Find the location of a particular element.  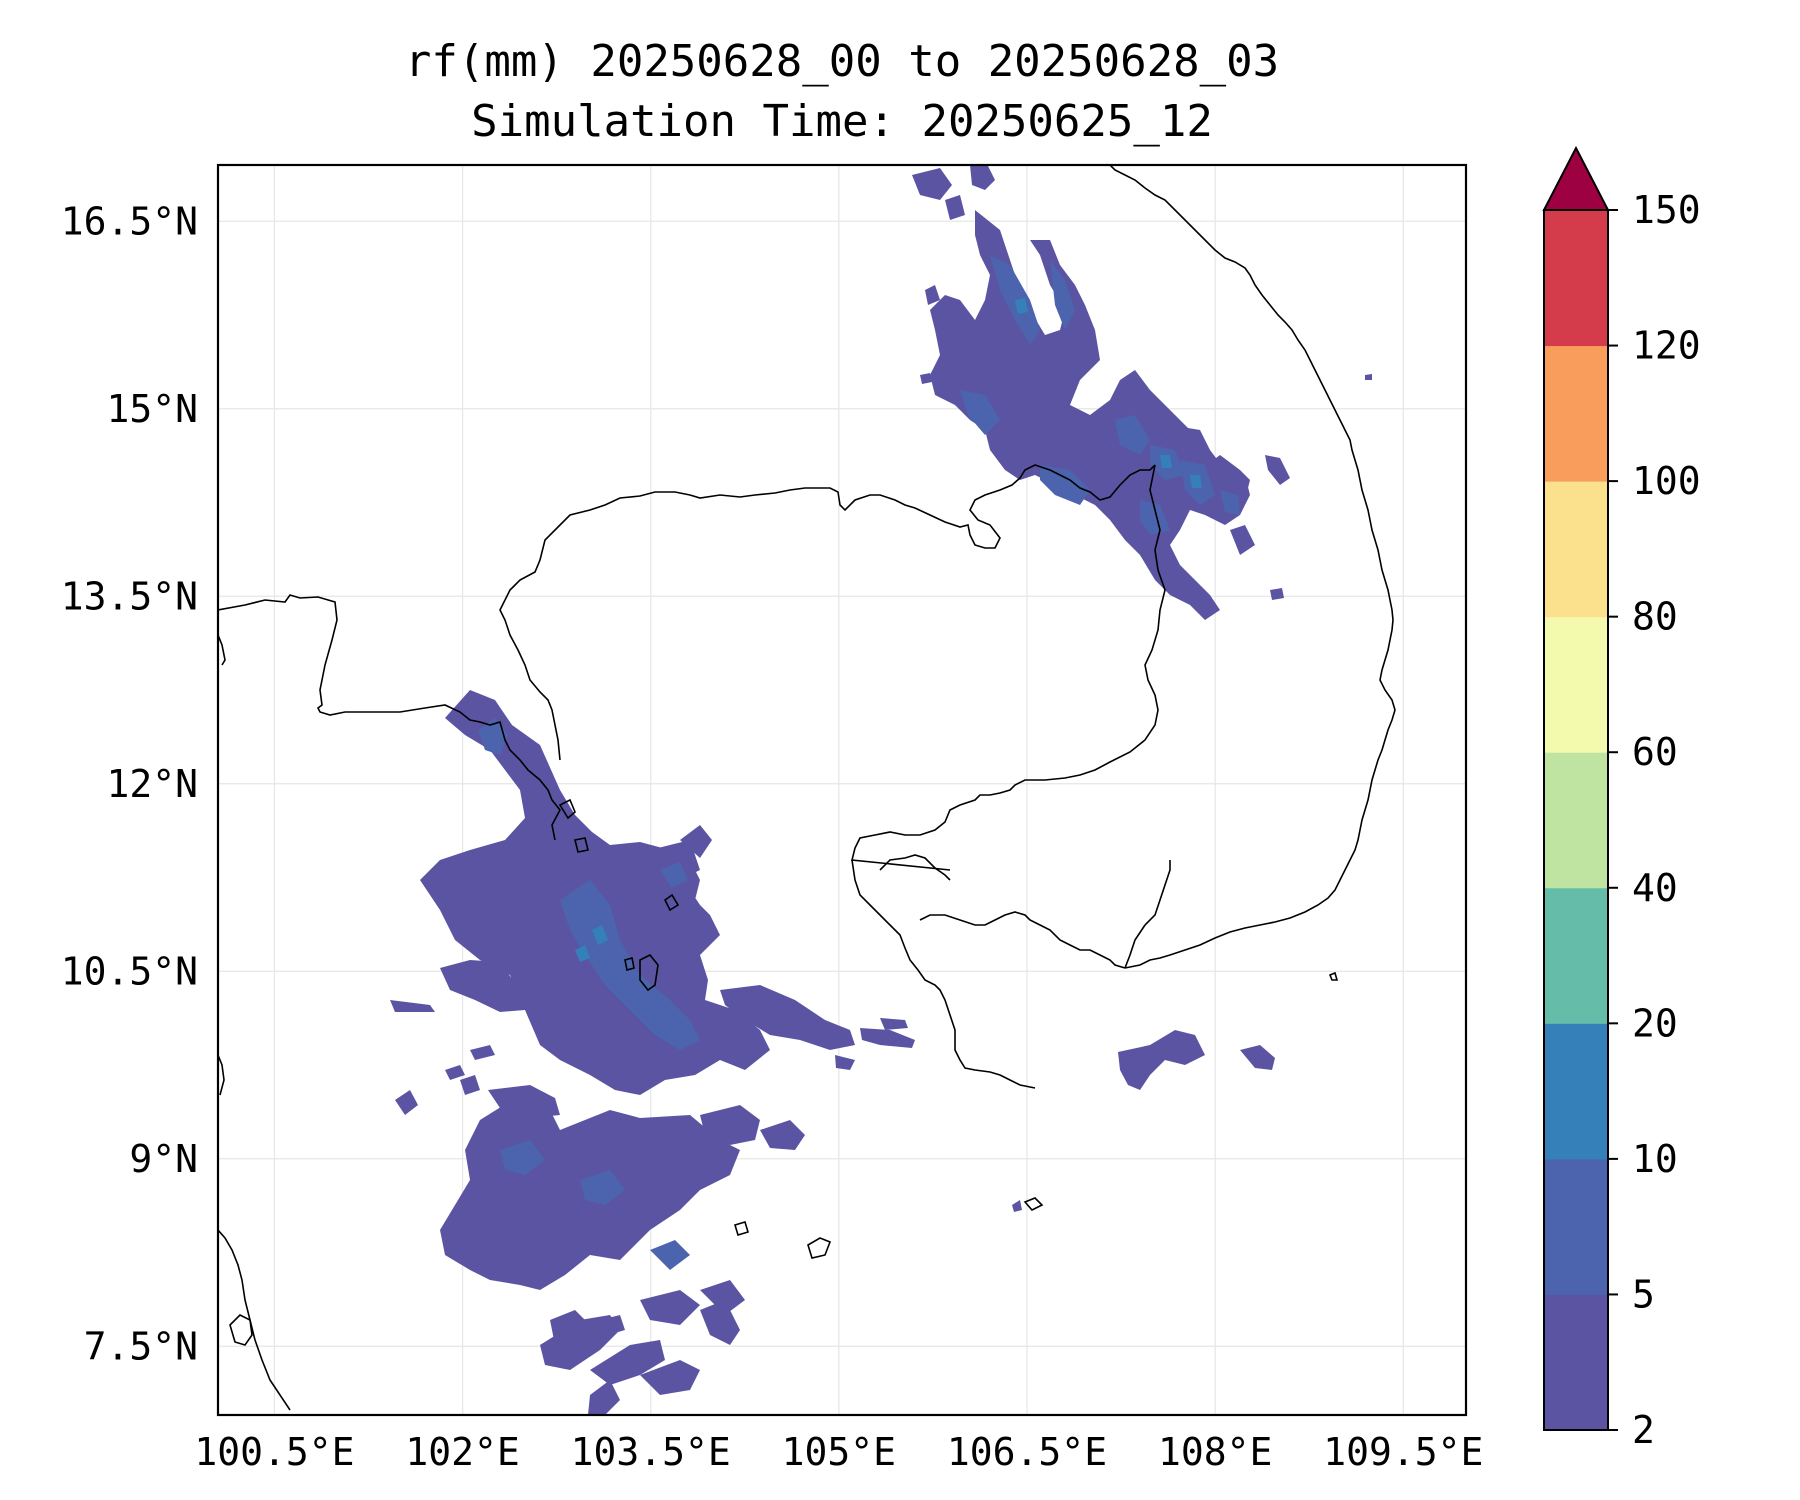

y-tick-label: 16.5°N is located at coordinates (129, 221).